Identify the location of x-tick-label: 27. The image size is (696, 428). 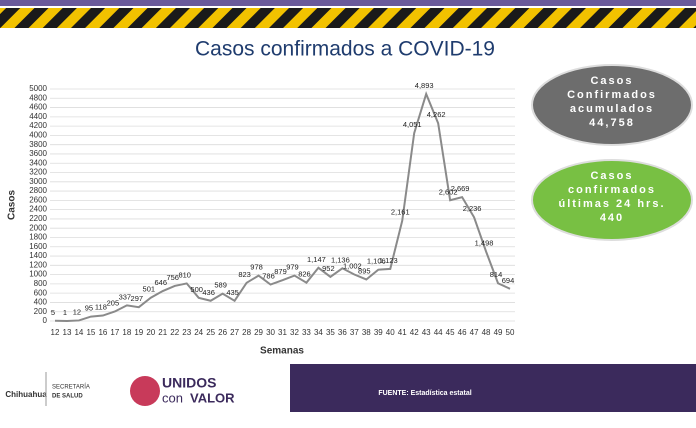
(234, 332).